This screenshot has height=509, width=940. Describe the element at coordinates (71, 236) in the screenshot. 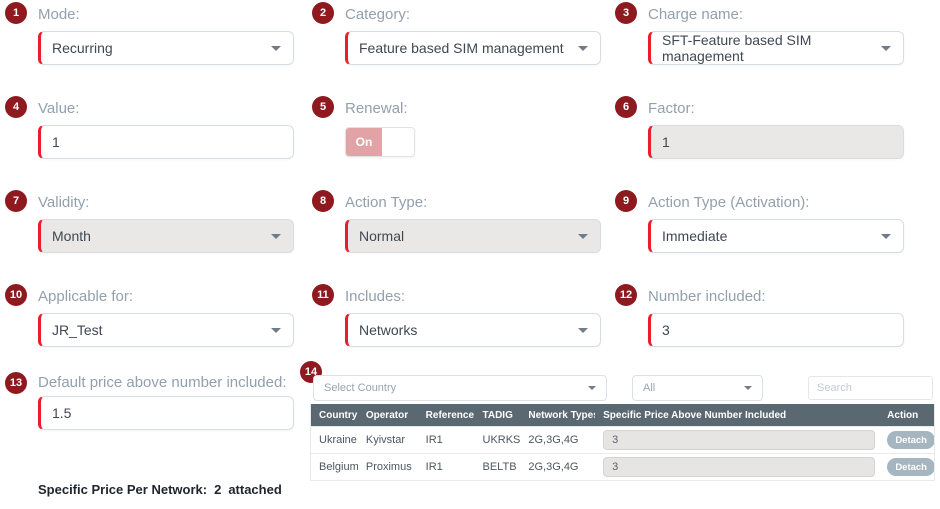

I see `validity-select-value: Month` at that location.